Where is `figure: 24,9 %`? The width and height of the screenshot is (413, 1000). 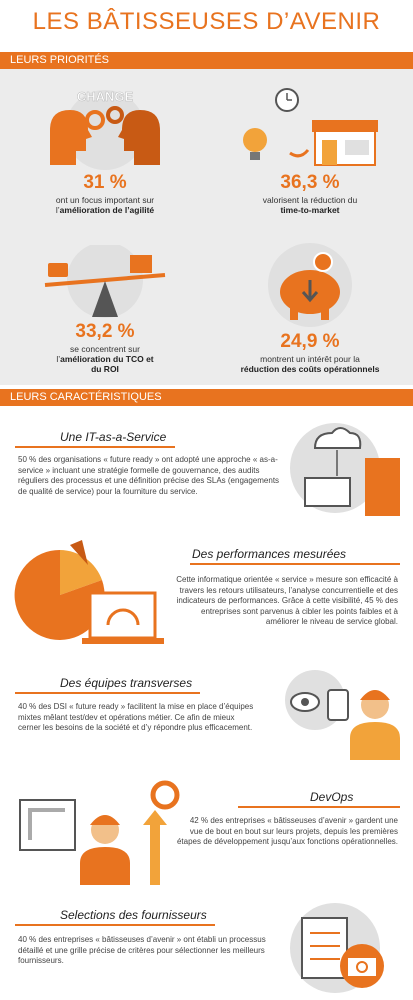 figure: 24,9 % is located at coordinates (310, 341).